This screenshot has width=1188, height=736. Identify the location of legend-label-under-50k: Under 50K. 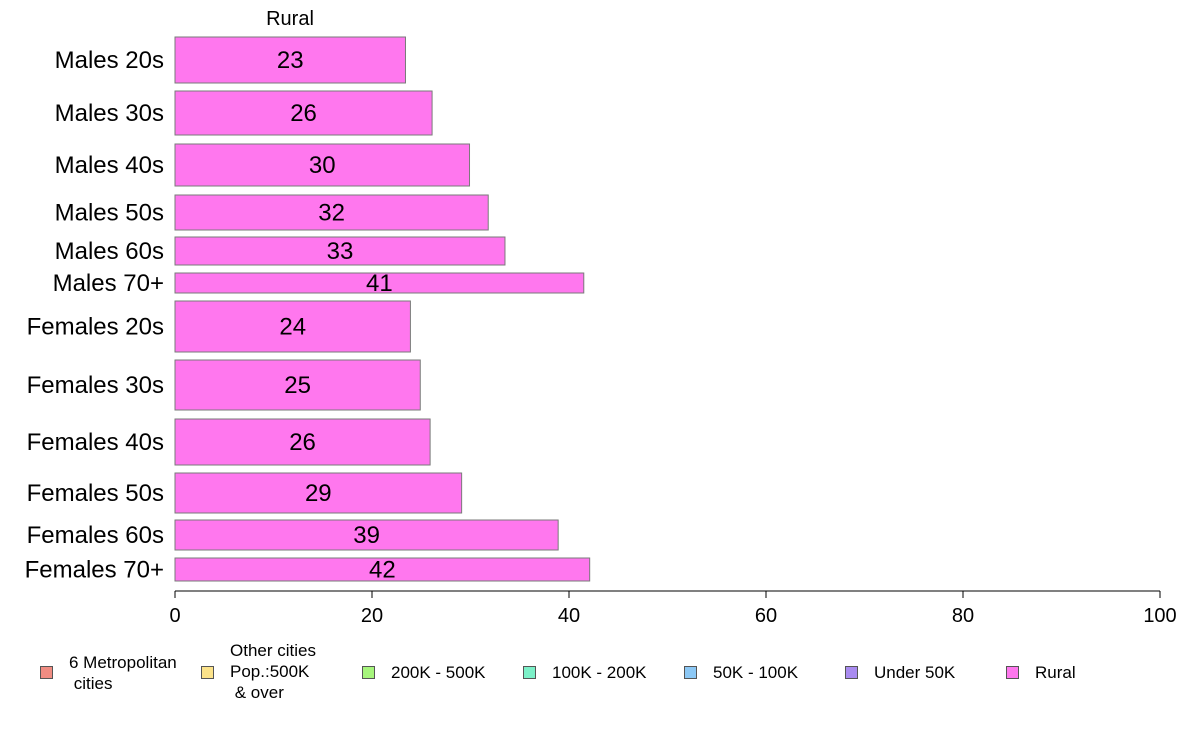
(915, 672).